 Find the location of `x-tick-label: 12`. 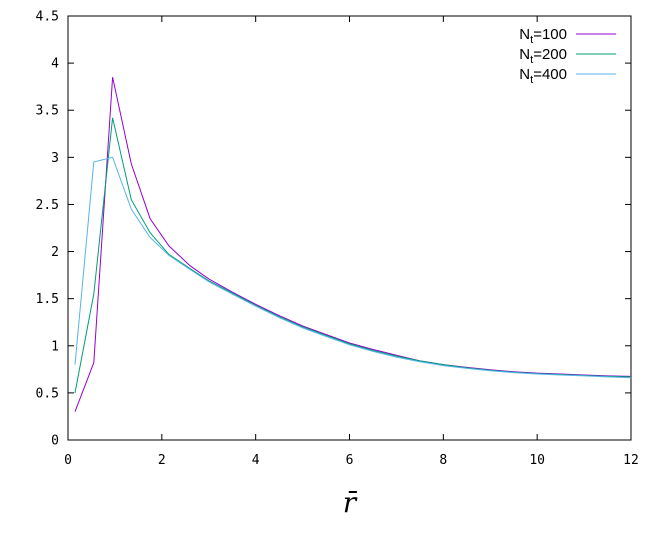

x-tick-label: 12 is located at coordinates (631, 460).